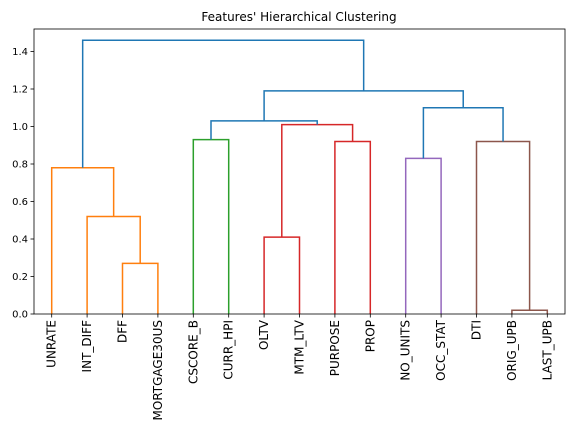 The height and width of the screenshot is (432, 576). What do you see at coordinates (193, 352) in the screenshot?
I see `leaf-label-cscore-b: CSCORE_B` at bounding box center [193, 352].